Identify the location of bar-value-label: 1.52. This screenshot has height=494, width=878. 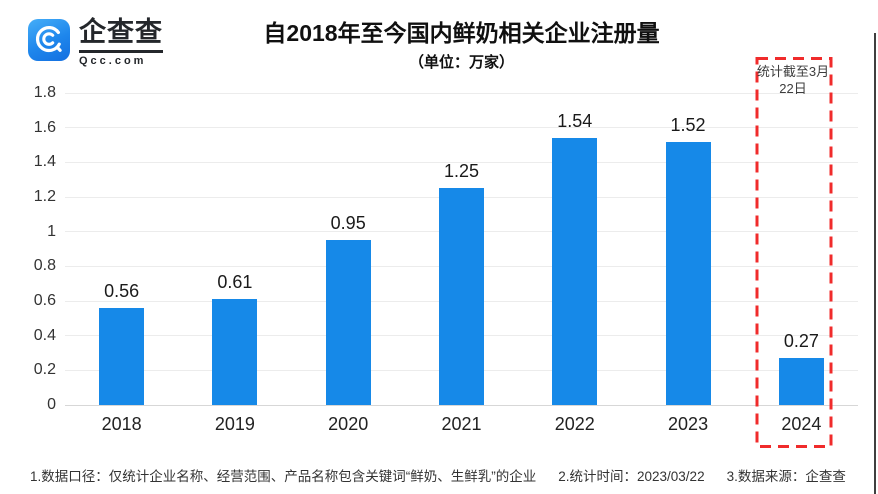
(688, 124).